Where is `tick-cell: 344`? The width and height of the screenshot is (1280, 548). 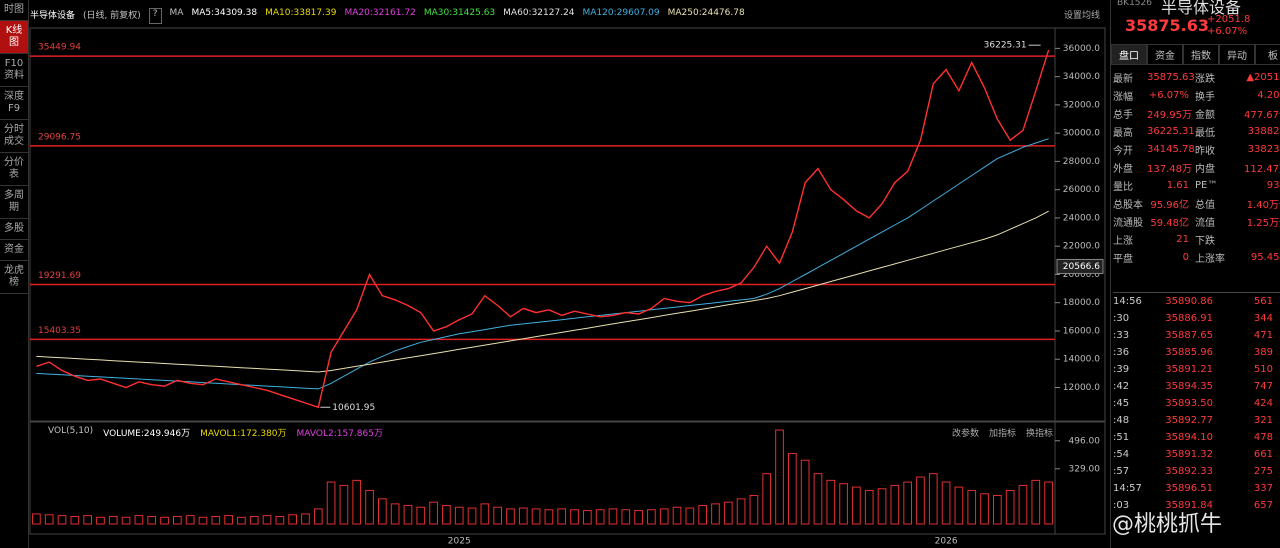 tick-cell: 344 is located at coordinates (1263, 318).